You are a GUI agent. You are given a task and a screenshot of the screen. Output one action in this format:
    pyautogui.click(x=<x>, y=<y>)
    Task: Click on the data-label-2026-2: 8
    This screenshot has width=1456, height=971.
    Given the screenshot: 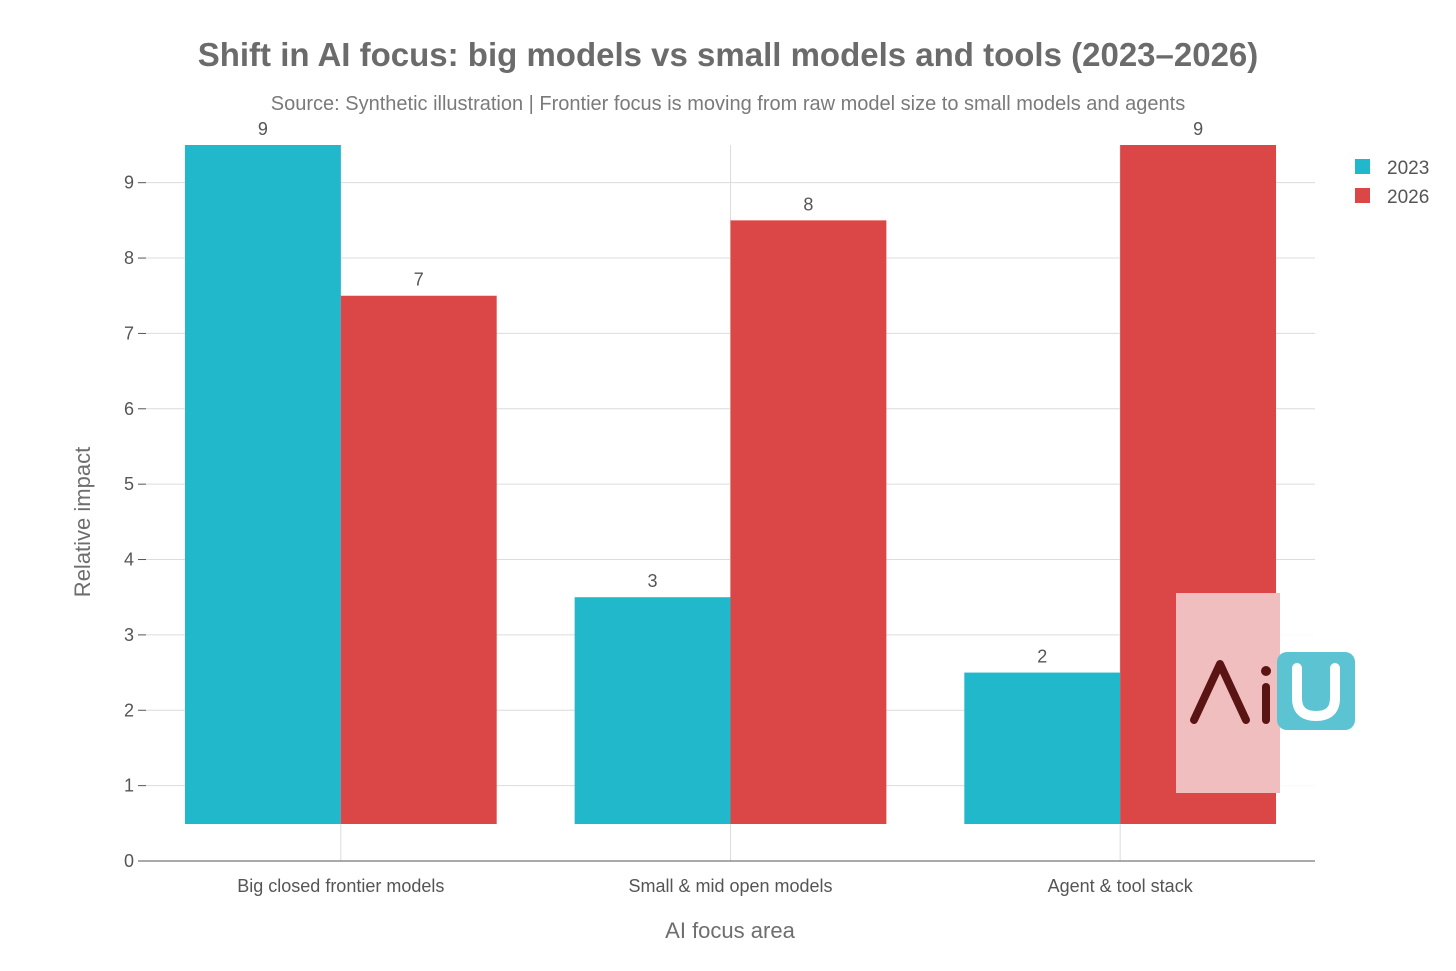 What is the action you would take?
    pyautogui.click(x=808, y=204)
    